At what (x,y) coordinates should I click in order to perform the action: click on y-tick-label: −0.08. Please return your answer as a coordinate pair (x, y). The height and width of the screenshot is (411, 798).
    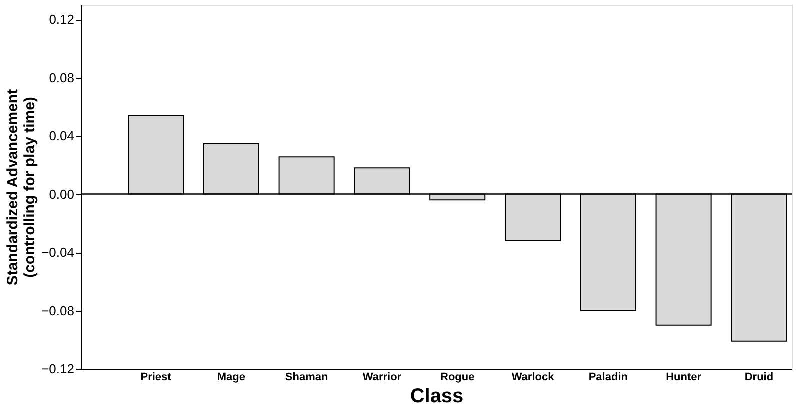
    Looking at the image, I should click on (58, 310).